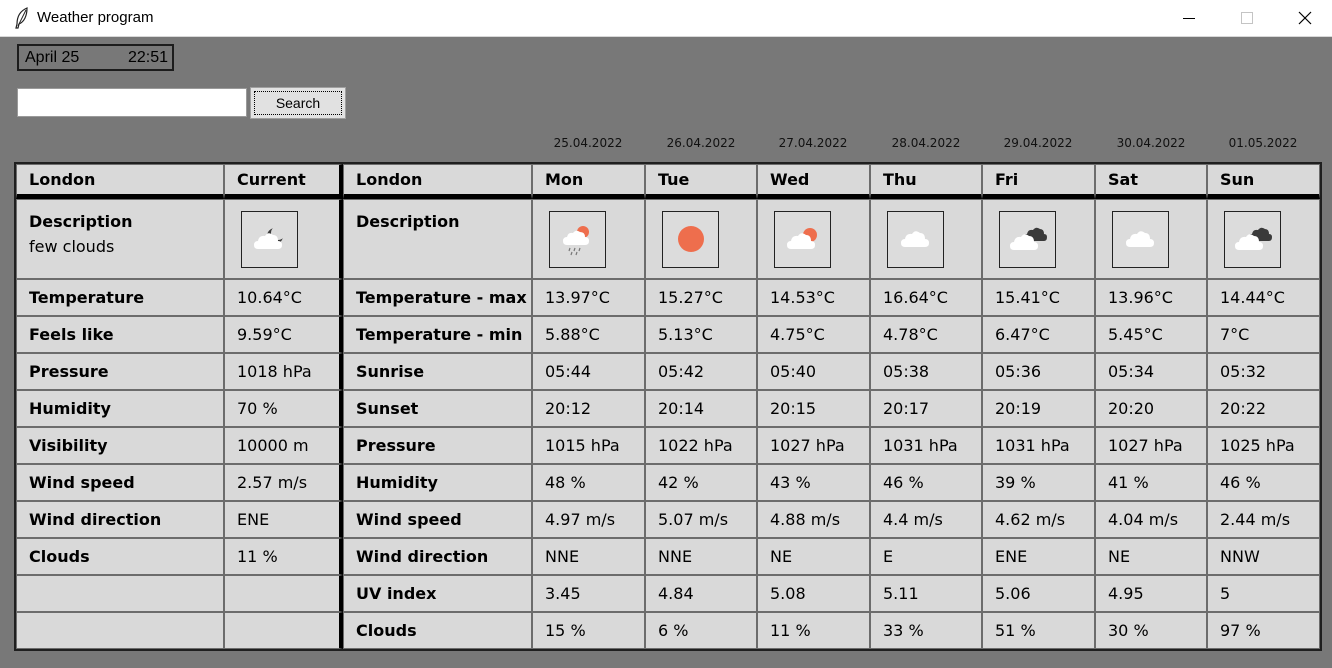 The width and height of the screenshot is (1332, 668). I want to click on current-row-value: 9.59°C, so click(283, 334).